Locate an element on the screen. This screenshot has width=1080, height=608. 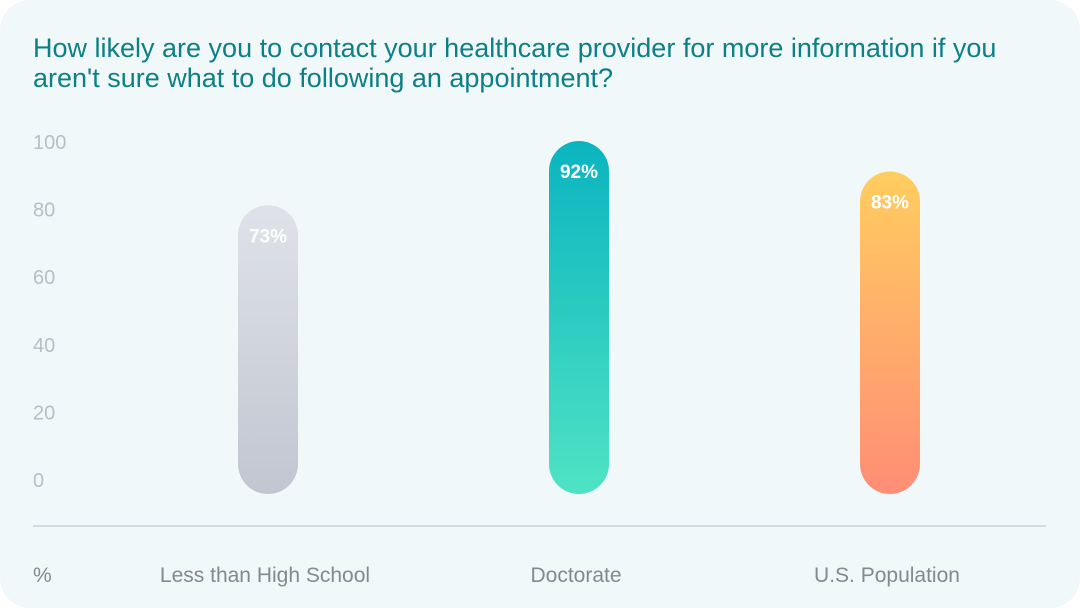
y-tick-label: 60 is located at coordinates (44, 278).